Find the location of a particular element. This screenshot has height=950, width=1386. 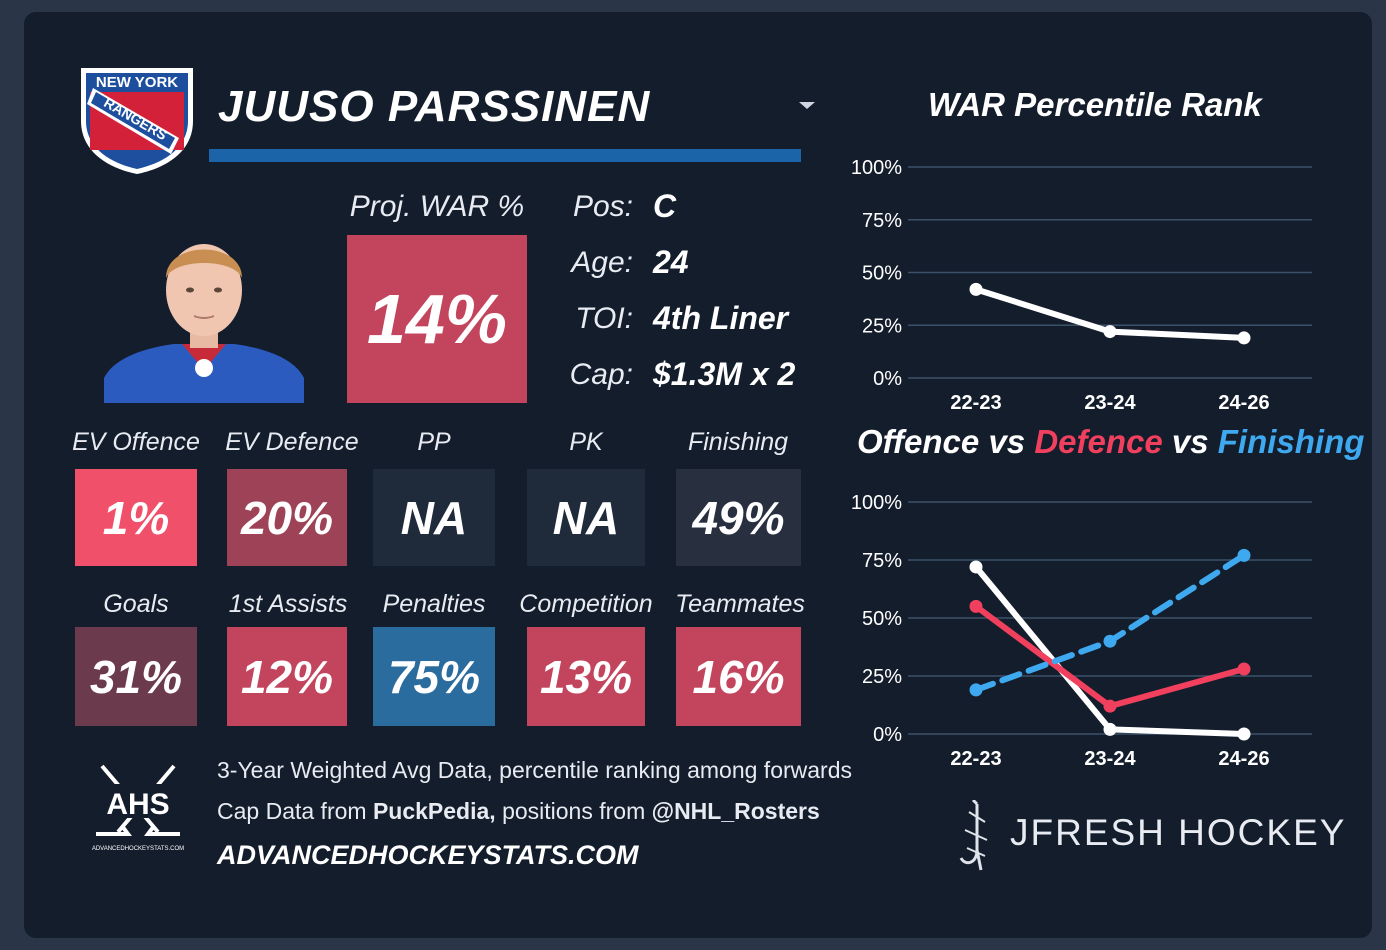

age-label: Age: is located at coordinates (602, 262).